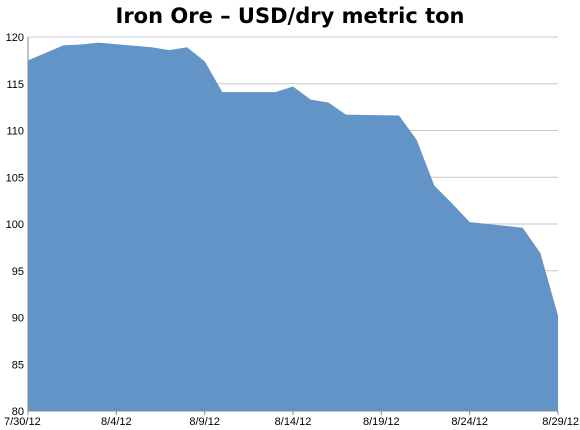 The height and width of the screenshot is (430, 580). I want to click on y-tick-label: 85, so click(18, 365).